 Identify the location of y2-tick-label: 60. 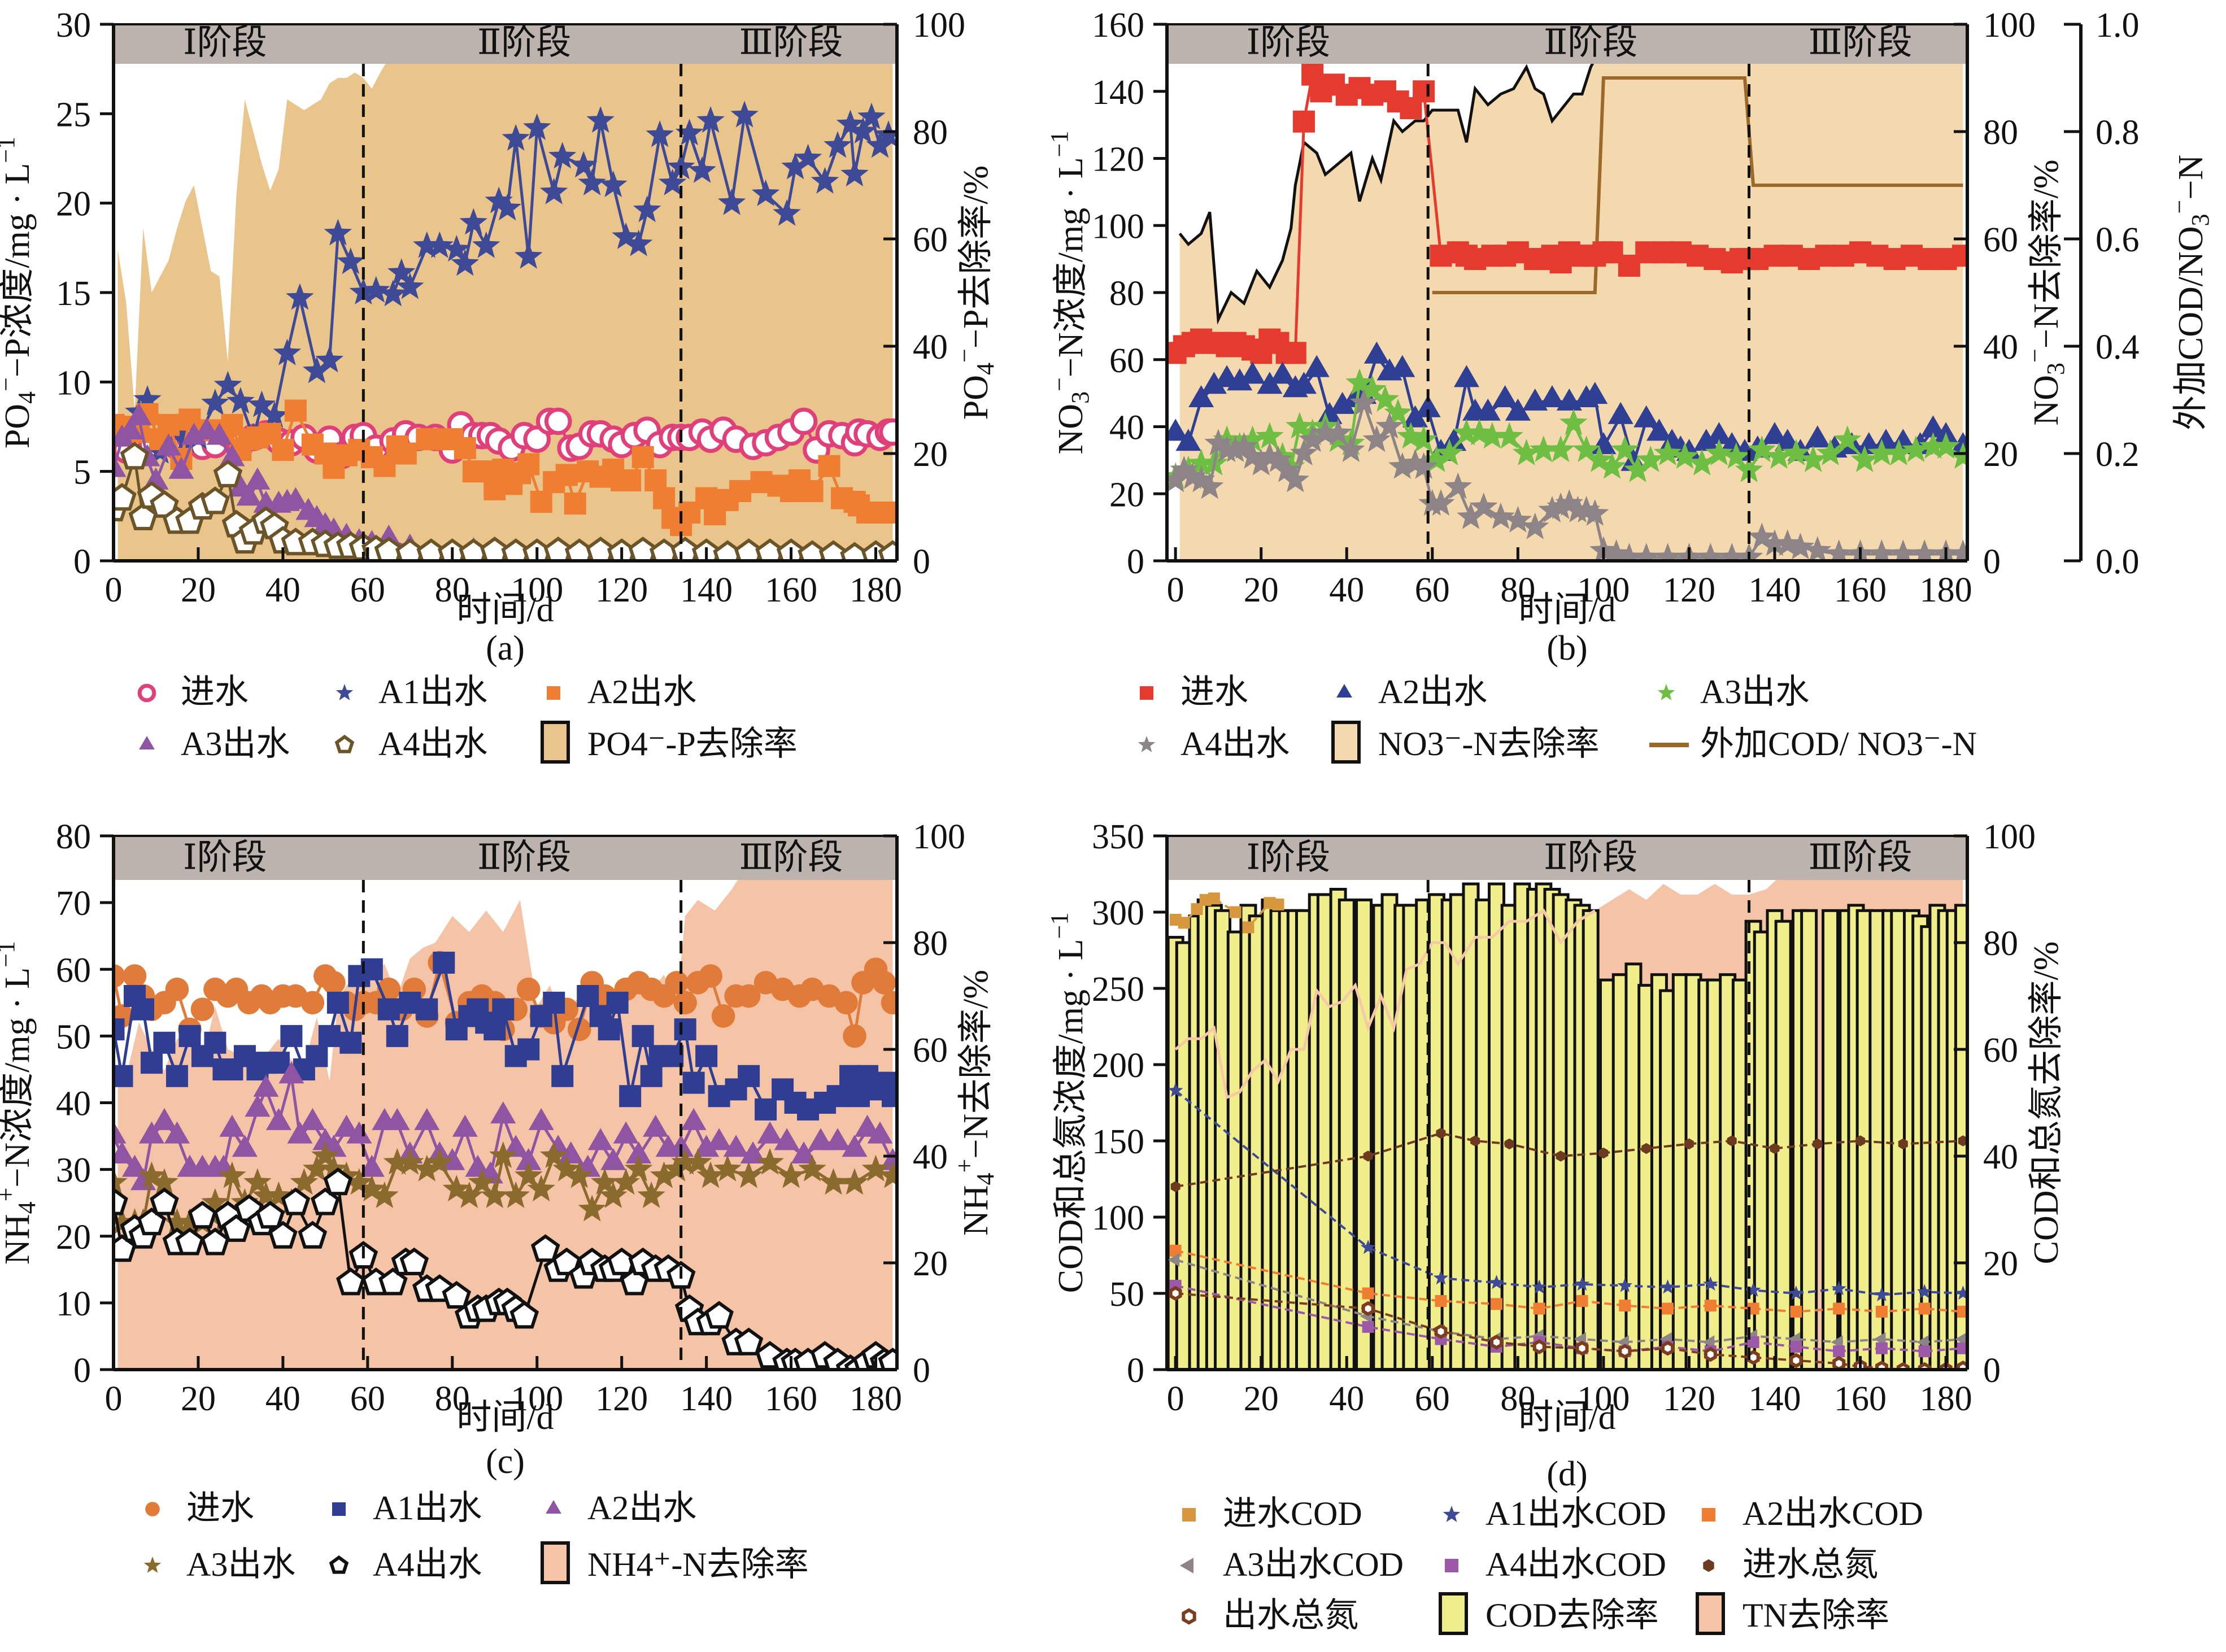
(930, 240).